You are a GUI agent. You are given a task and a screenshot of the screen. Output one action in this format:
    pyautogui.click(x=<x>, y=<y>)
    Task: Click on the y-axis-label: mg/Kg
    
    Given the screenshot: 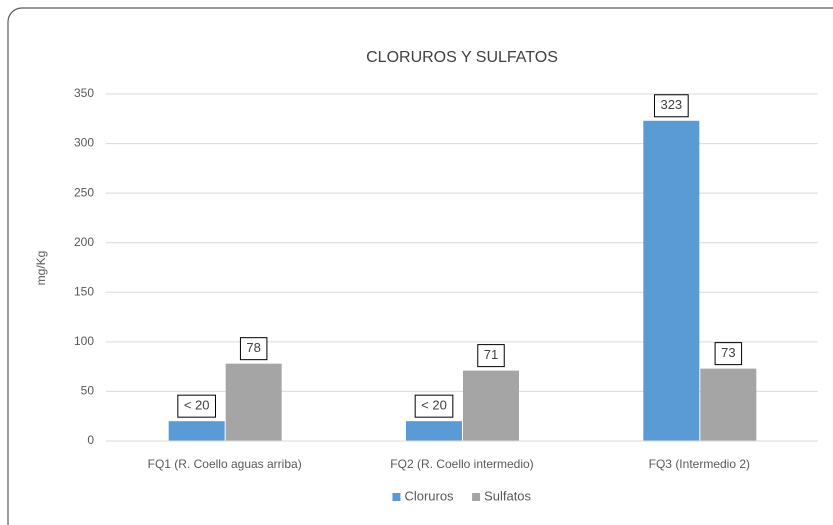 What is the action you would take?
    pyautogui.click(x=41, y=268)
    